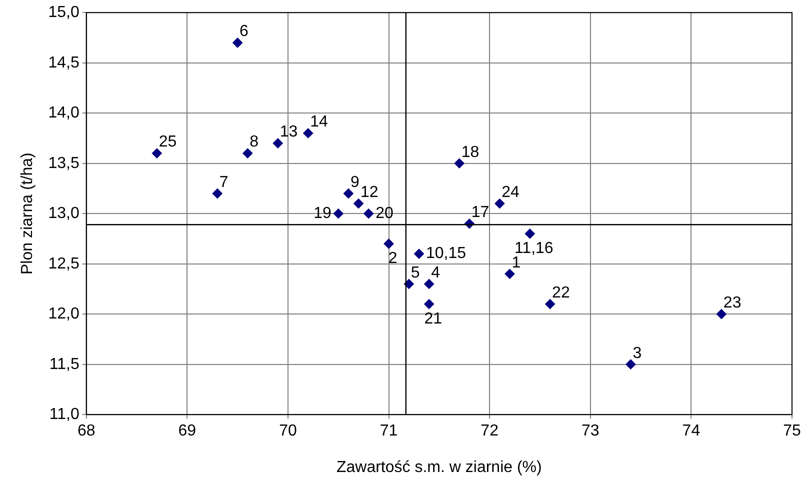  I want to click on x-tick-label: 70, so click(288, 431).